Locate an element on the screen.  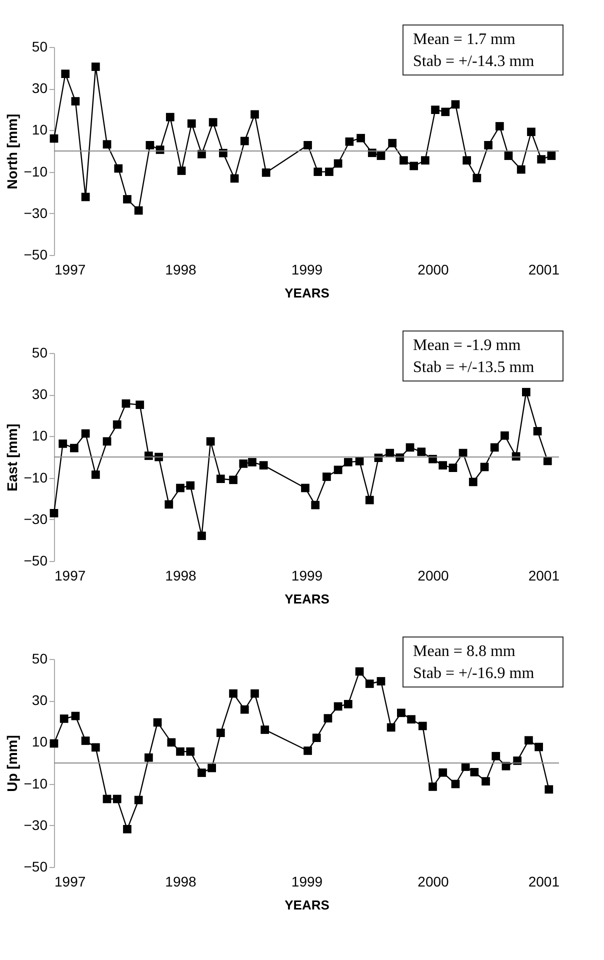
annotation: Stab = +/-14.3 mm is located at coordinates (474, 61).